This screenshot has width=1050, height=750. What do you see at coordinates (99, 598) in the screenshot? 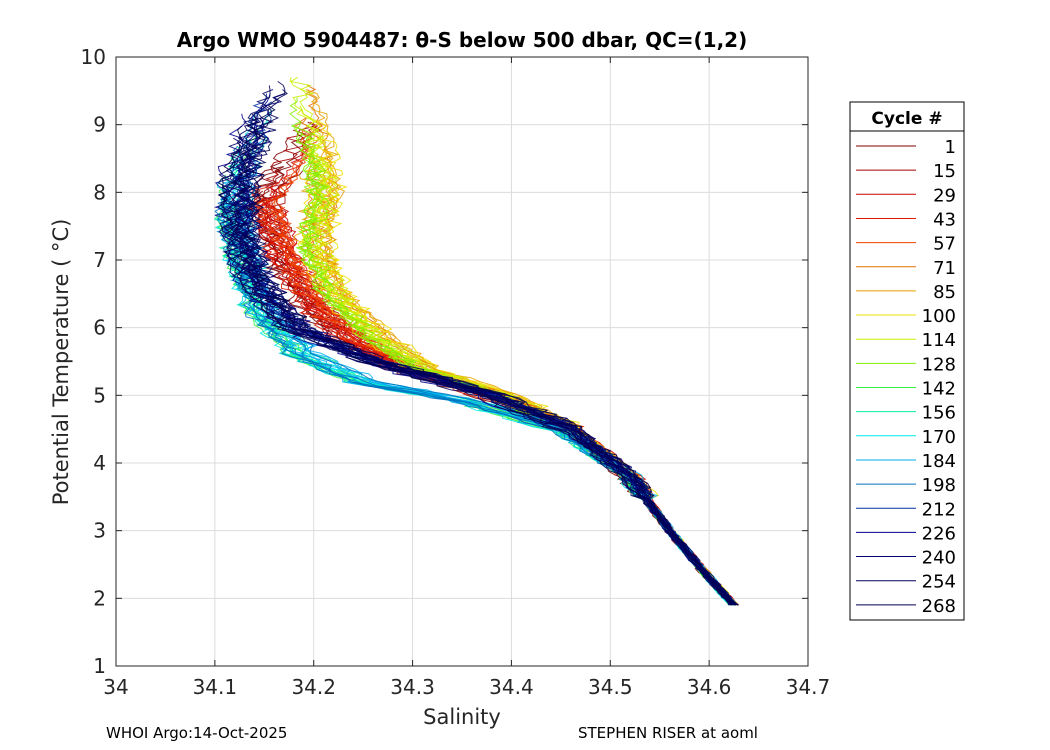
I see `y-tick-label: 2` at bounding box center [99, 598].